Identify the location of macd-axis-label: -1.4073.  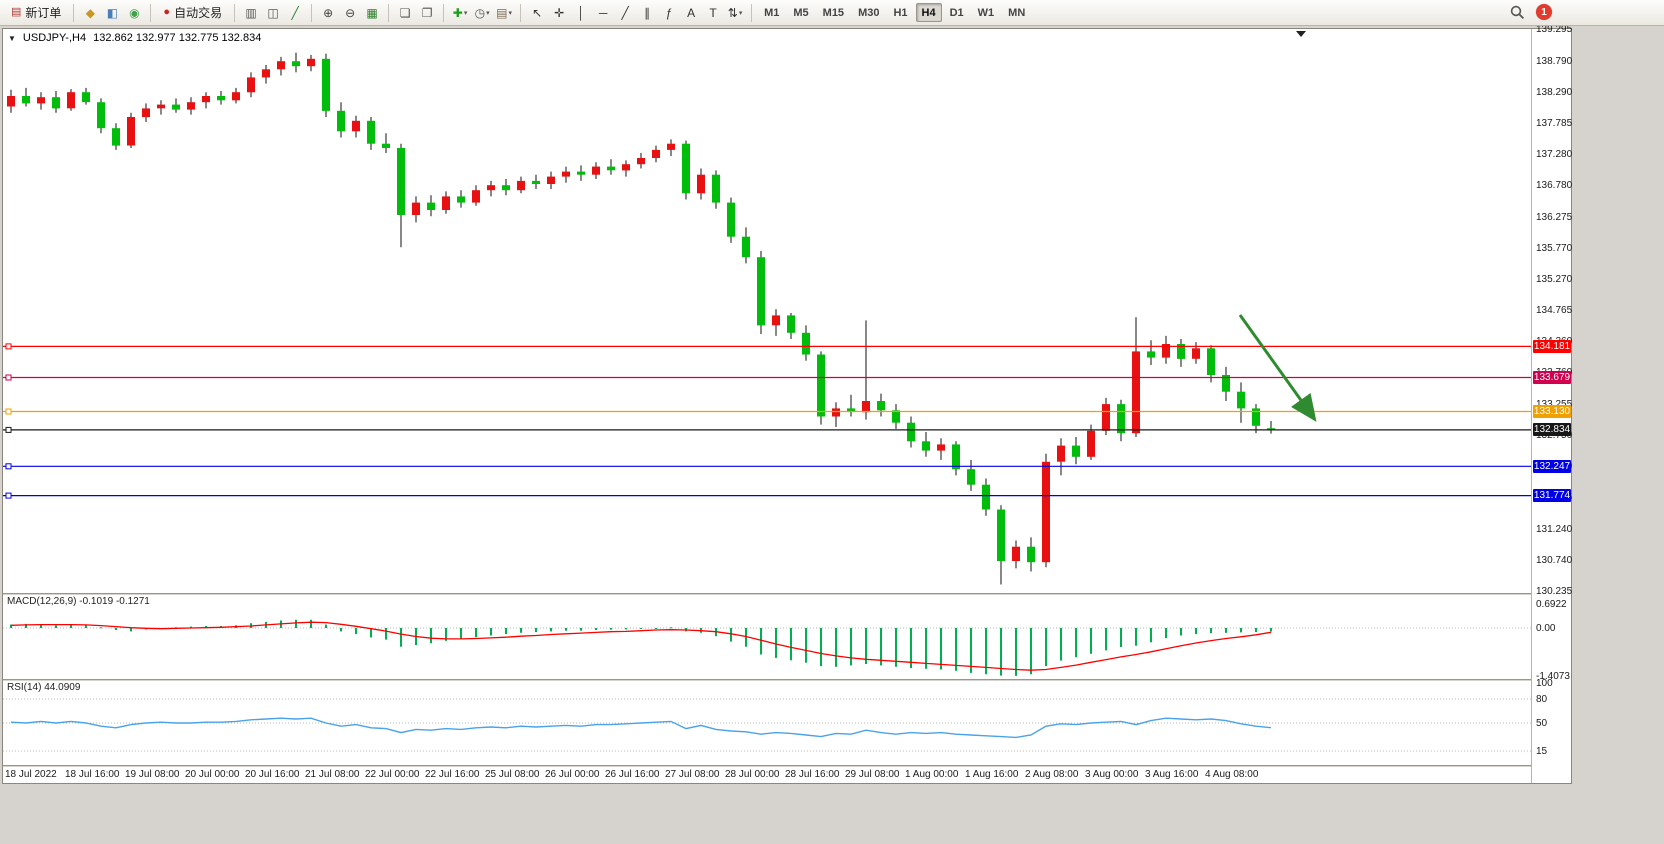
(1553, 676).